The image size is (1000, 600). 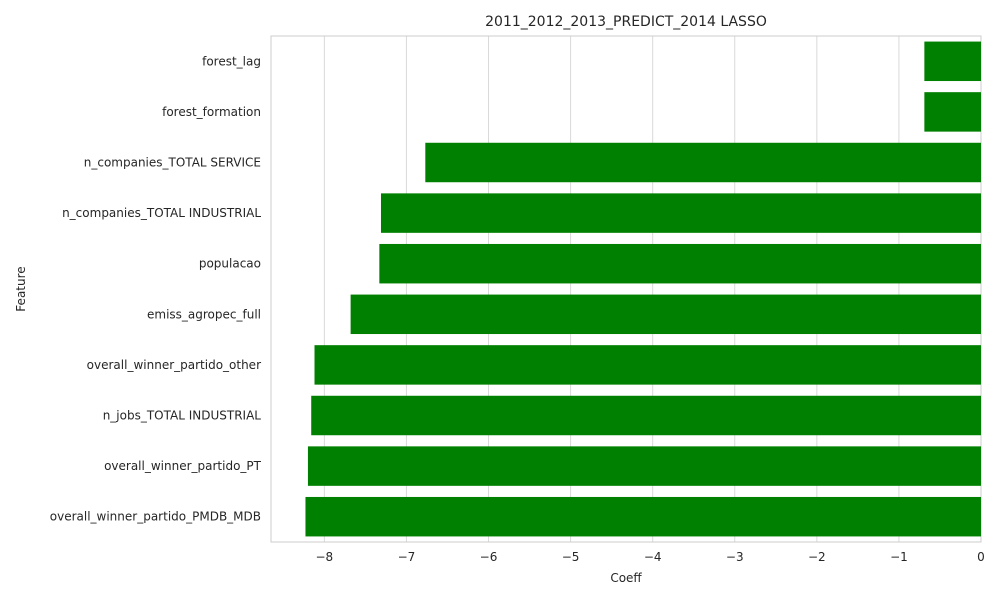 I want to click on x-tick-label: −1, so click(x=899, y=557).